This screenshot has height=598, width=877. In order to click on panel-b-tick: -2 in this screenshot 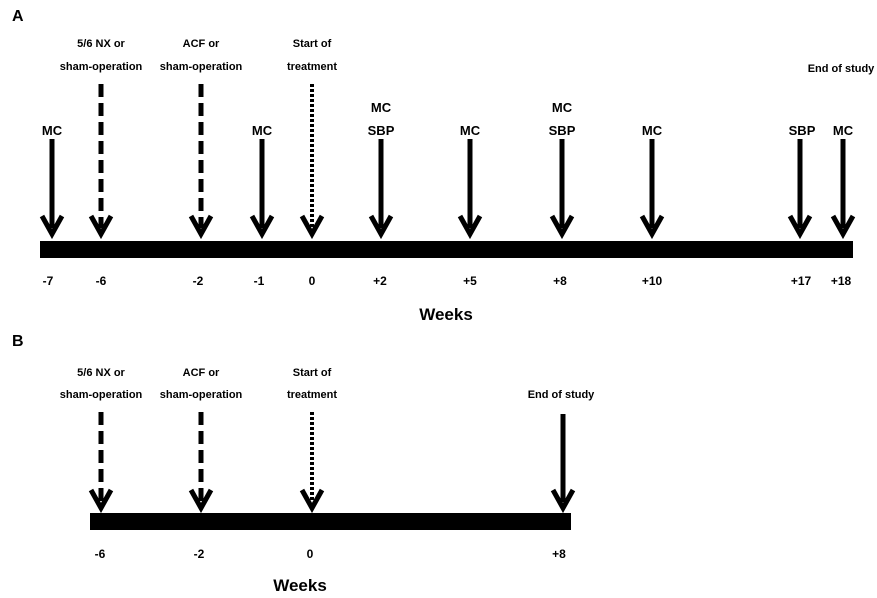, I will do `click(199, 554)`.